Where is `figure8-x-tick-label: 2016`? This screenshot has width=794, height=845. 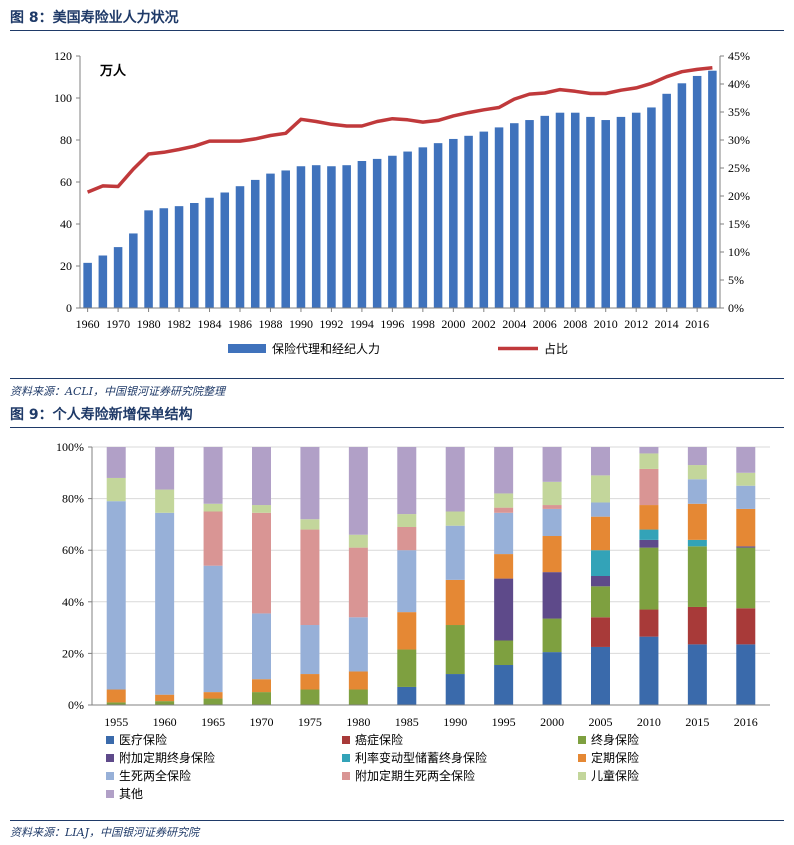 figure8-x-tick-label: 2016 is located at coordinates (697, 324).